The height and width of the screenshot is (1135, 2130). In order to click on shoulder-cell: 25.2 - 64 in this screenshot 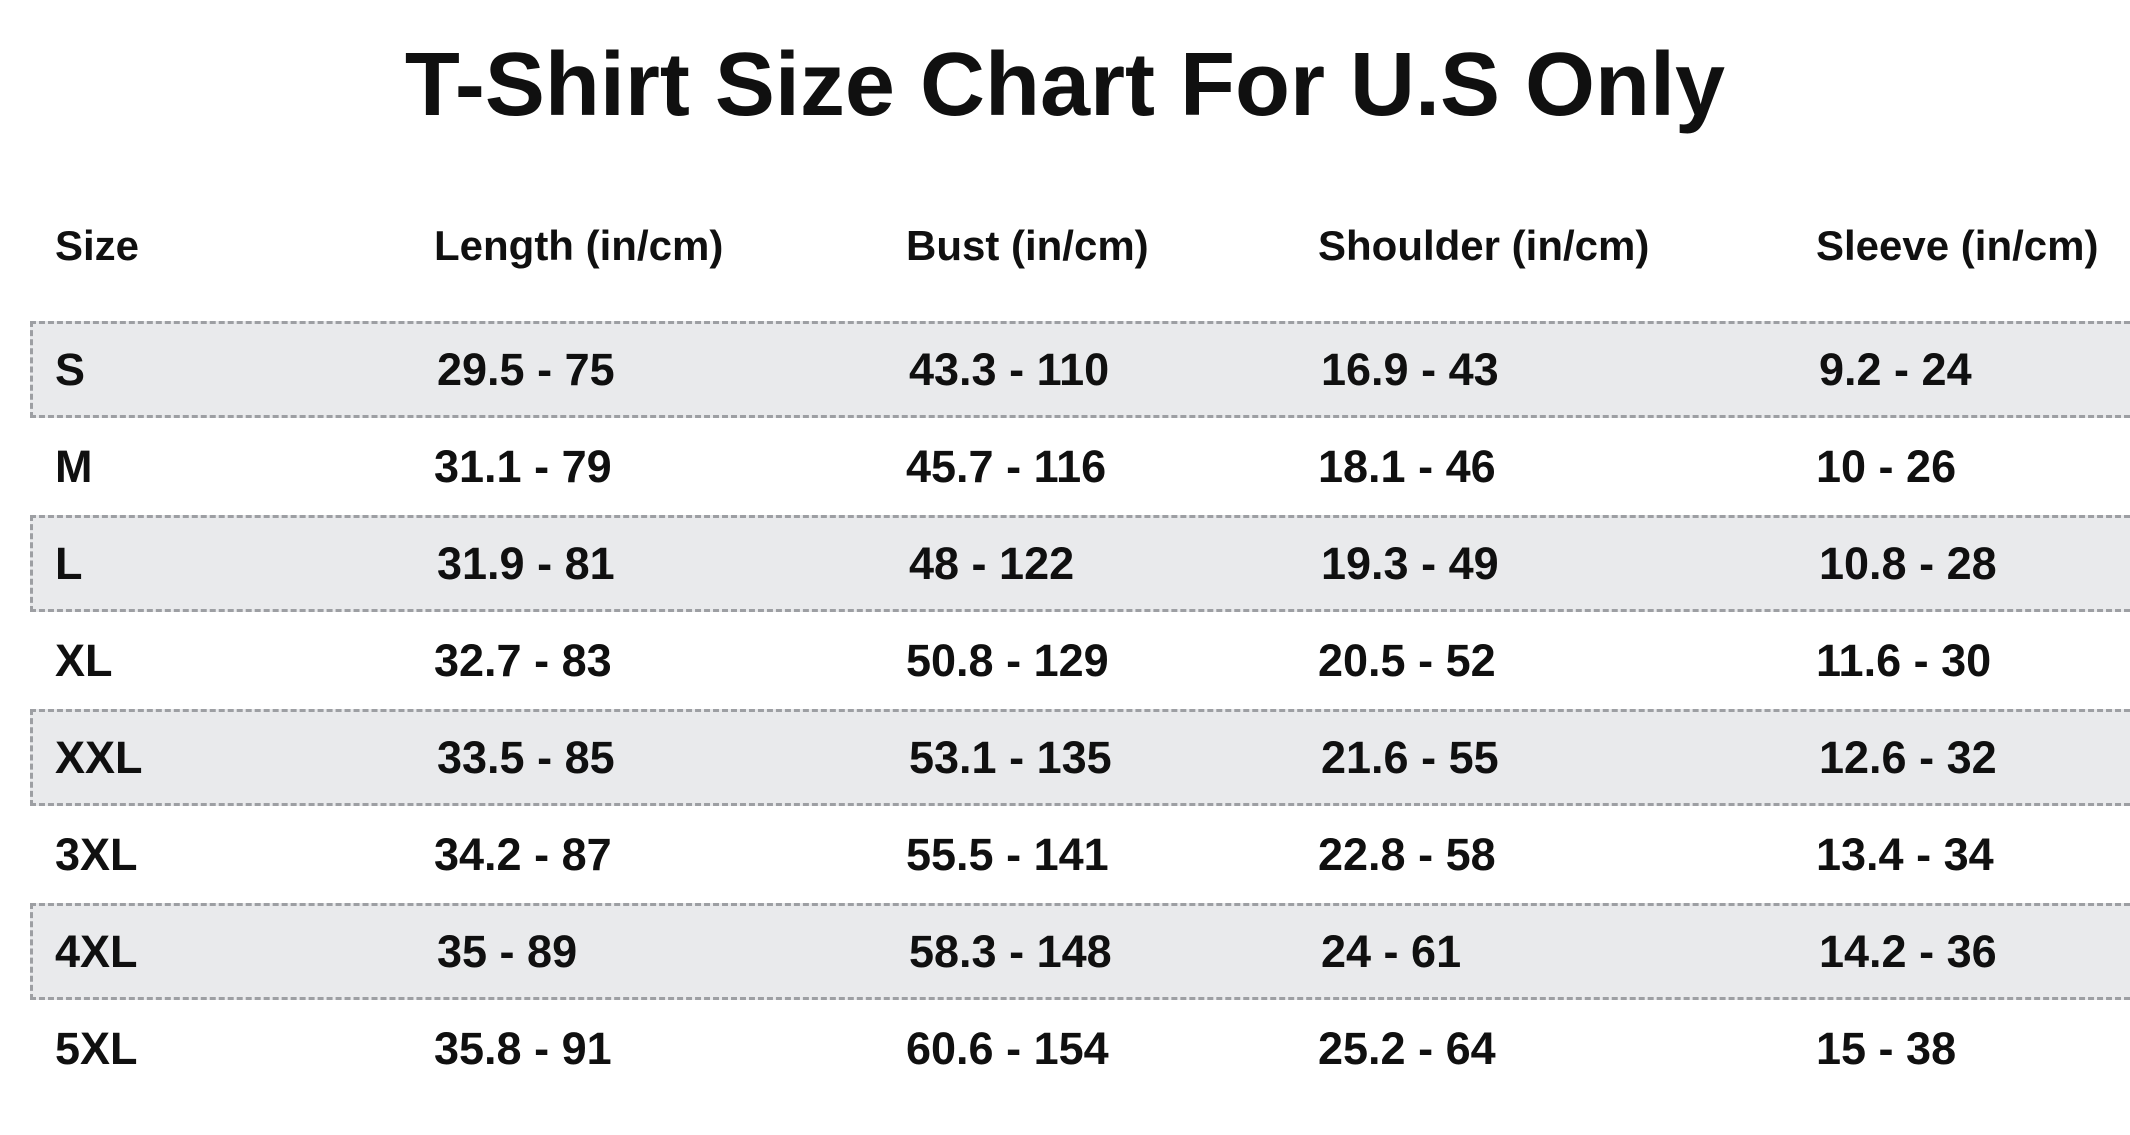, I will do `click(1407, 1048)`.